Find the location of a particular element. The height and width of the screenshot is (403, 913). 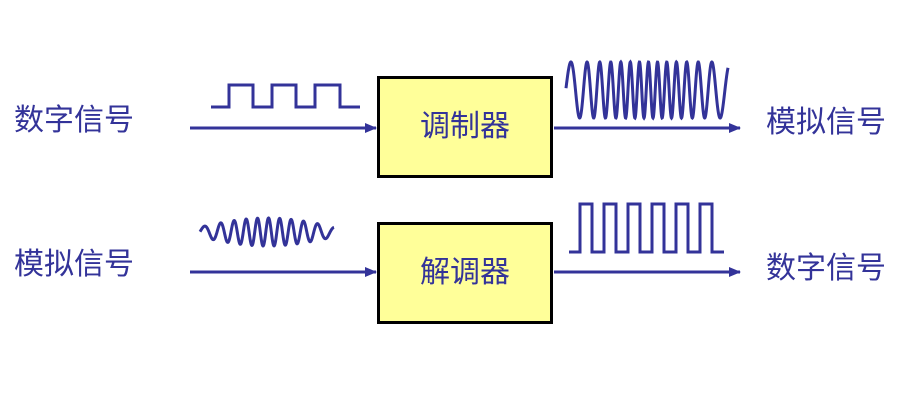

row2-input-label: 模拟信号 is located at coordinates (74, 264).